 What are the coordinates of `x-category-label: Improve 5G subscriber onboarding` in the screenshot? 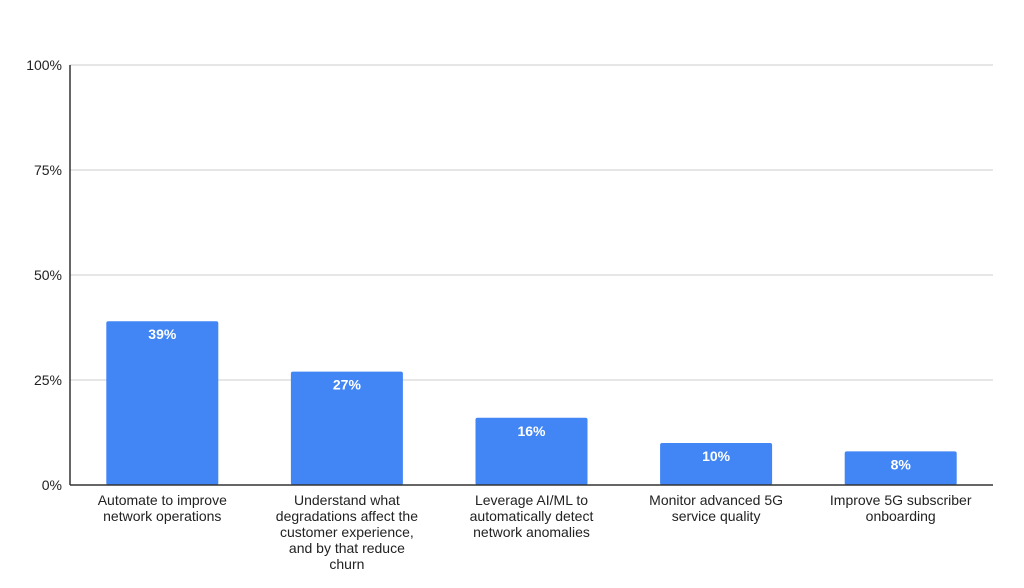 It's located at (901, 508).